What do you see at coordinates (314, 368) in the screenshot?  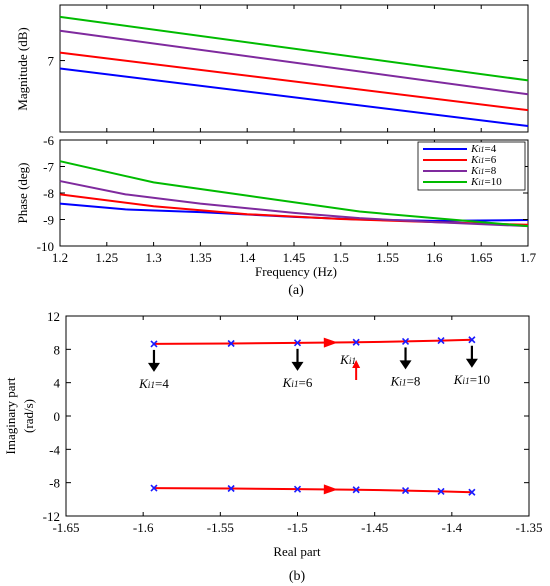 I see `root-locus-annotations: Ki1=4 Ki1=6 Ki1=8 Ki1=10 Ki1` at bounding box center [314, 368].